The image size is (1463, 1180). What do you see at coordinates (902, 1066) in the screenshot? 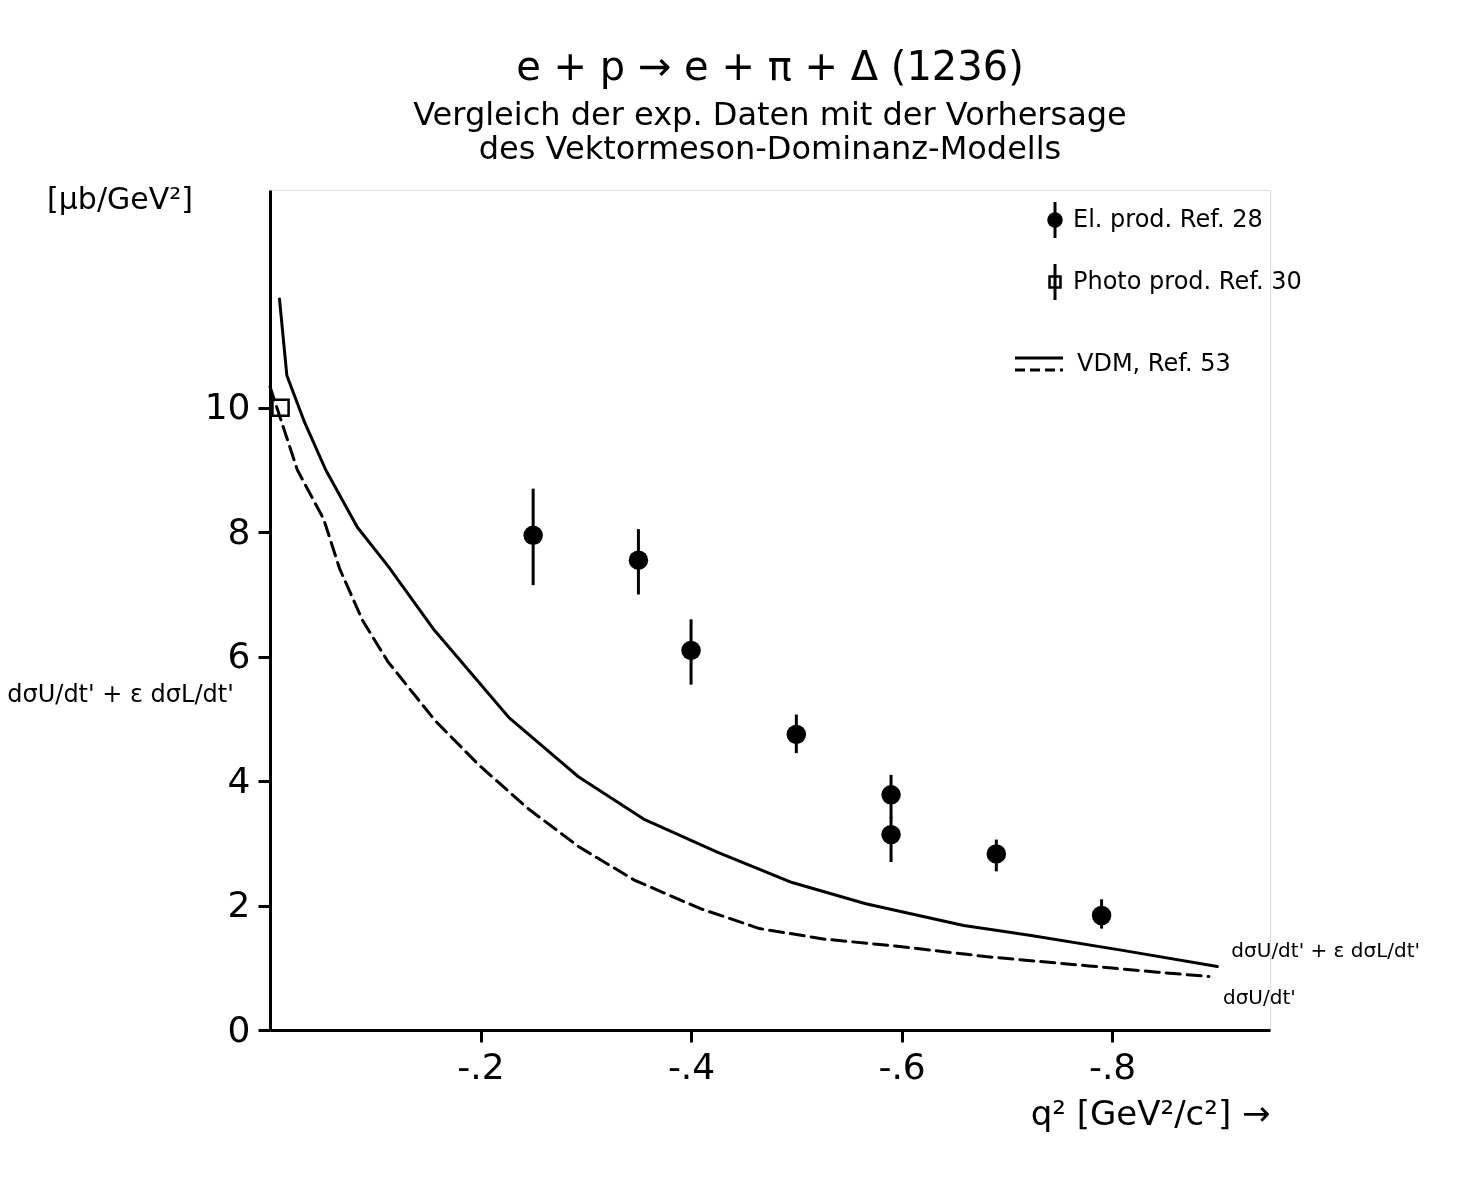
I see `x-tick-label: -.6` at bounding box center [902, 1066].